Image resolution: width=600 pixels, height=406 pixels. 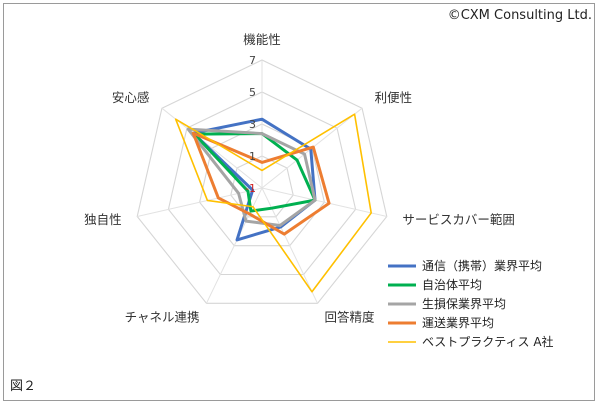 I want to click on axis-label: 回答精度, so click(x=349, y=317).